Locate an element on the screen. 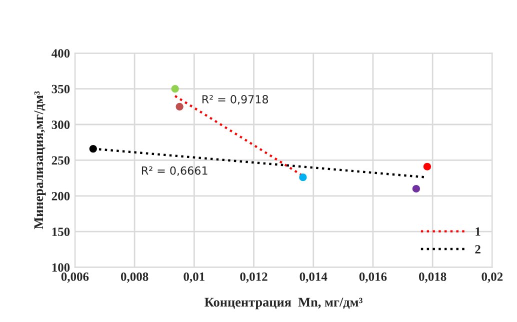  y-tick-label: 250 is located at coordinates (61, 160).